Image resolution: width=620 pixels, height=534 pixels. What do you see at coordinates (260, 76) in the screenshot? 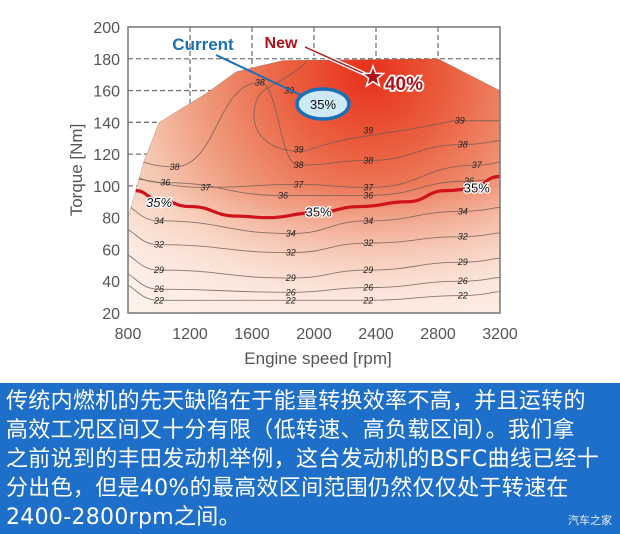
I see `current-leader-line` at bounding box center [260, 76].